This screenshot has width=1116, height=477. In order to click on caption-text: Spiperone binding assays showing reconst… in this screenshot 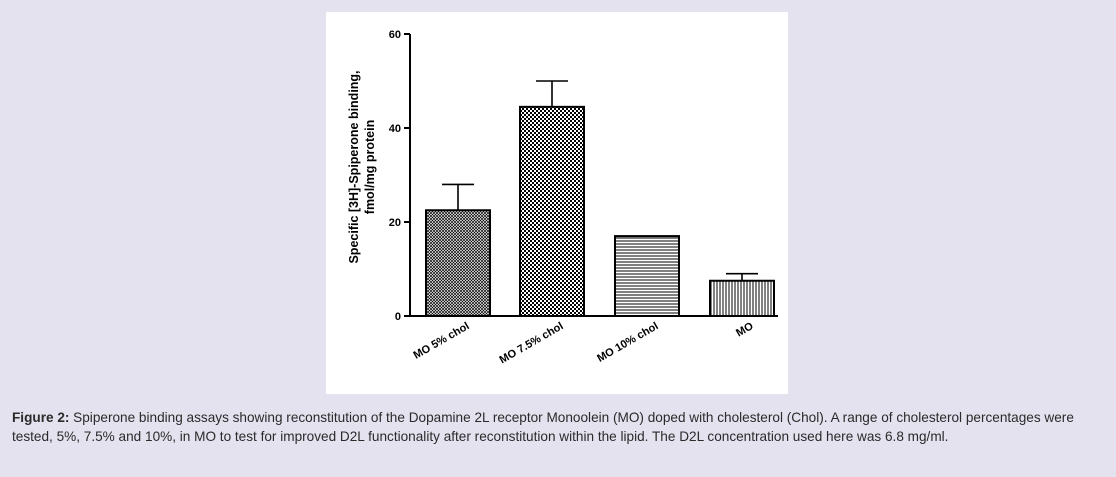, I will do `click(543, 427)`.